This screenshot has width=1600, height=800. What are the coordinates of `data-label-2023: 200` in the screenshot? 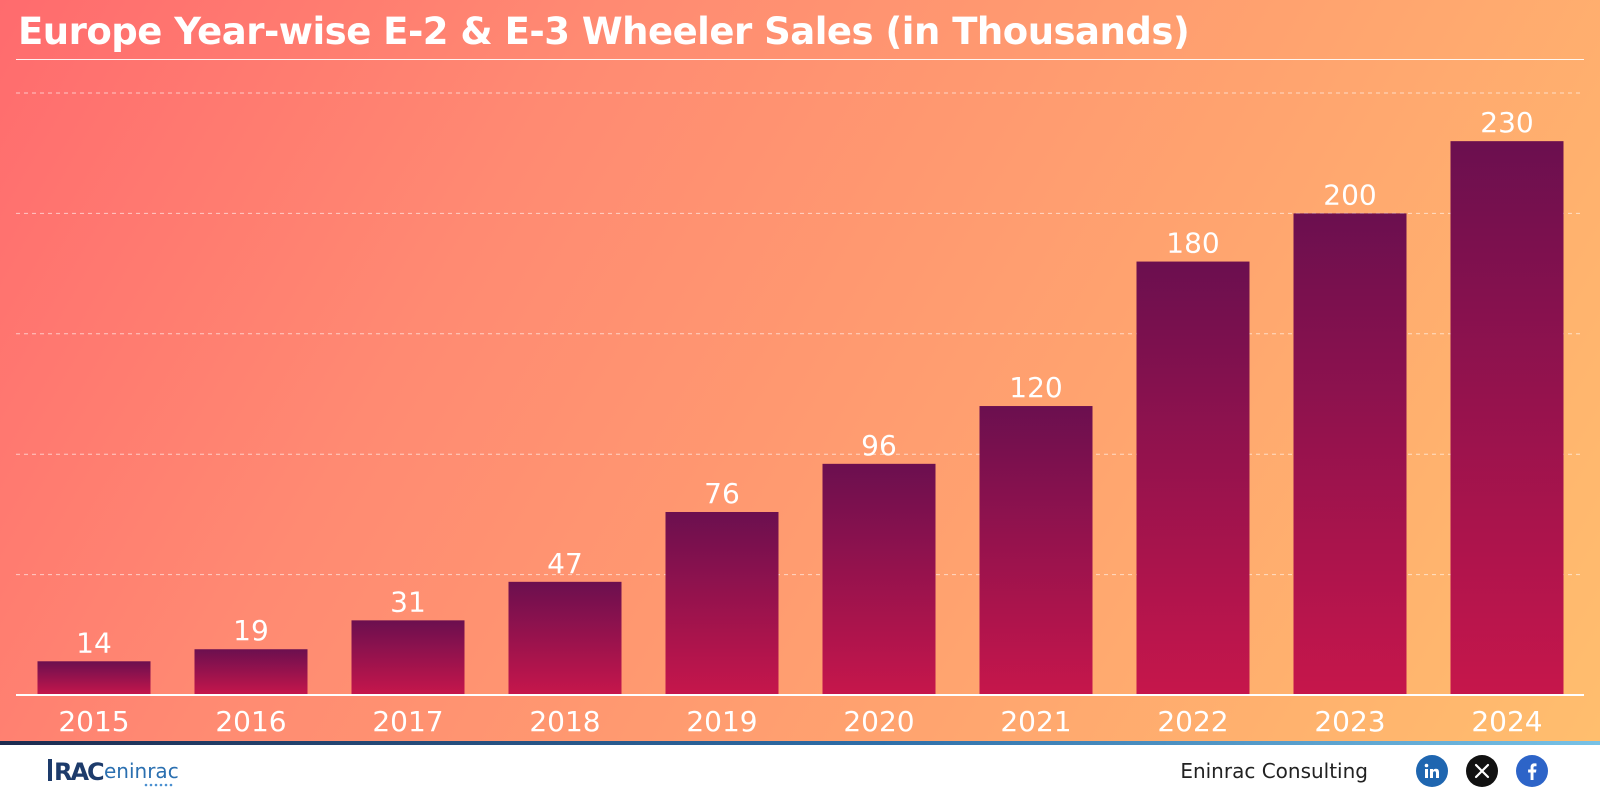 It's located at (1349, 194).